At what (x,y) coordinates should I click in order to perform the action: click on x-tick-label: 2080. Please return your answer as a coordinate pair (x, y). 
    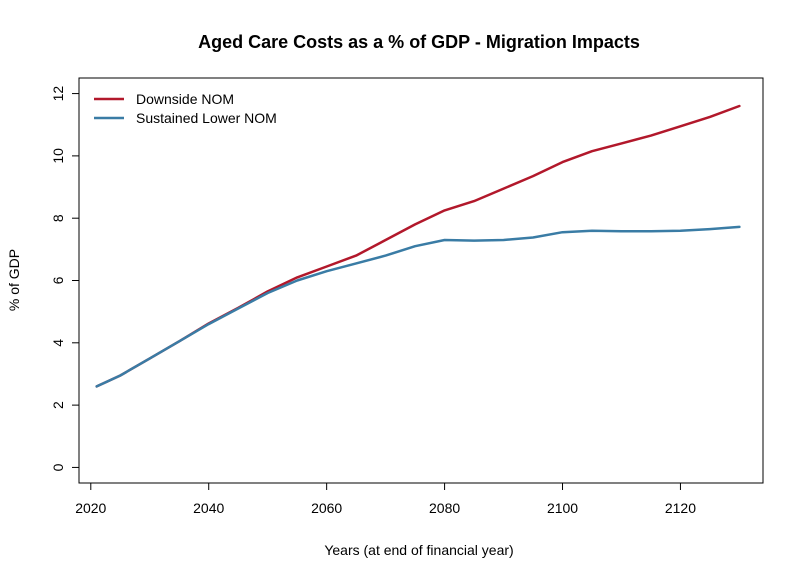
    Looking at the image, I should click on (444, 508).